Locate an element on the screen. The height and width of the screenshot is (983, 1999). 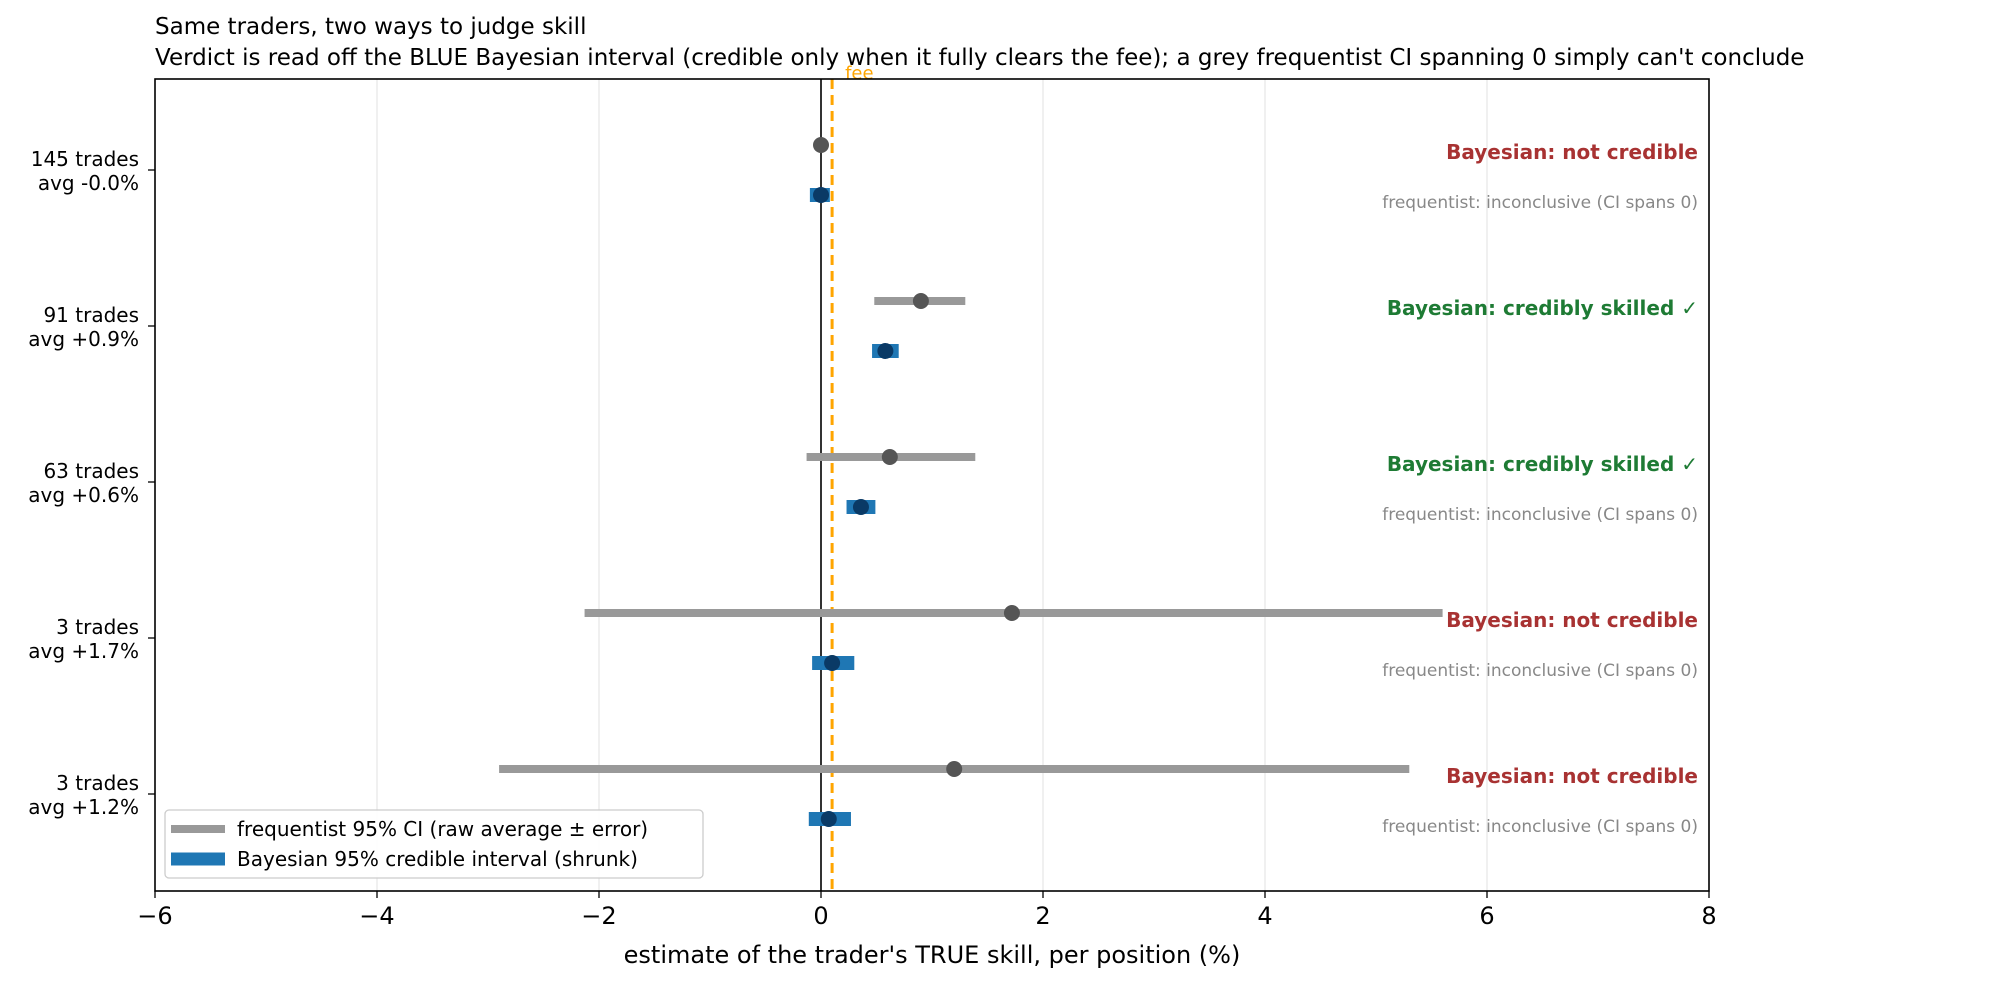
legend-box is located at coordinates (434, 844).